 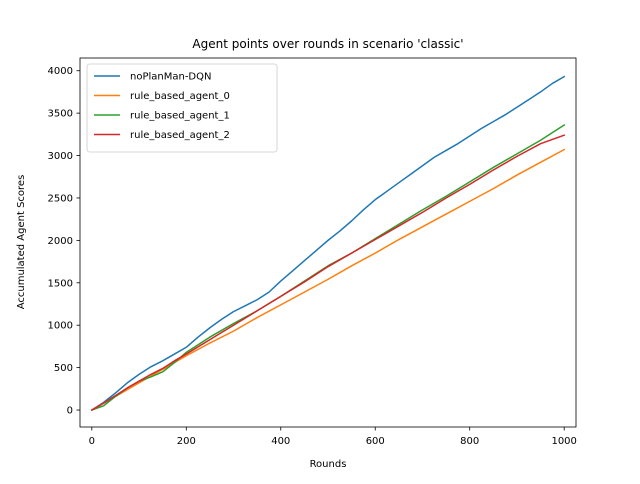 I want to click on x-tick-label: 800, so click(x=469, y=441).